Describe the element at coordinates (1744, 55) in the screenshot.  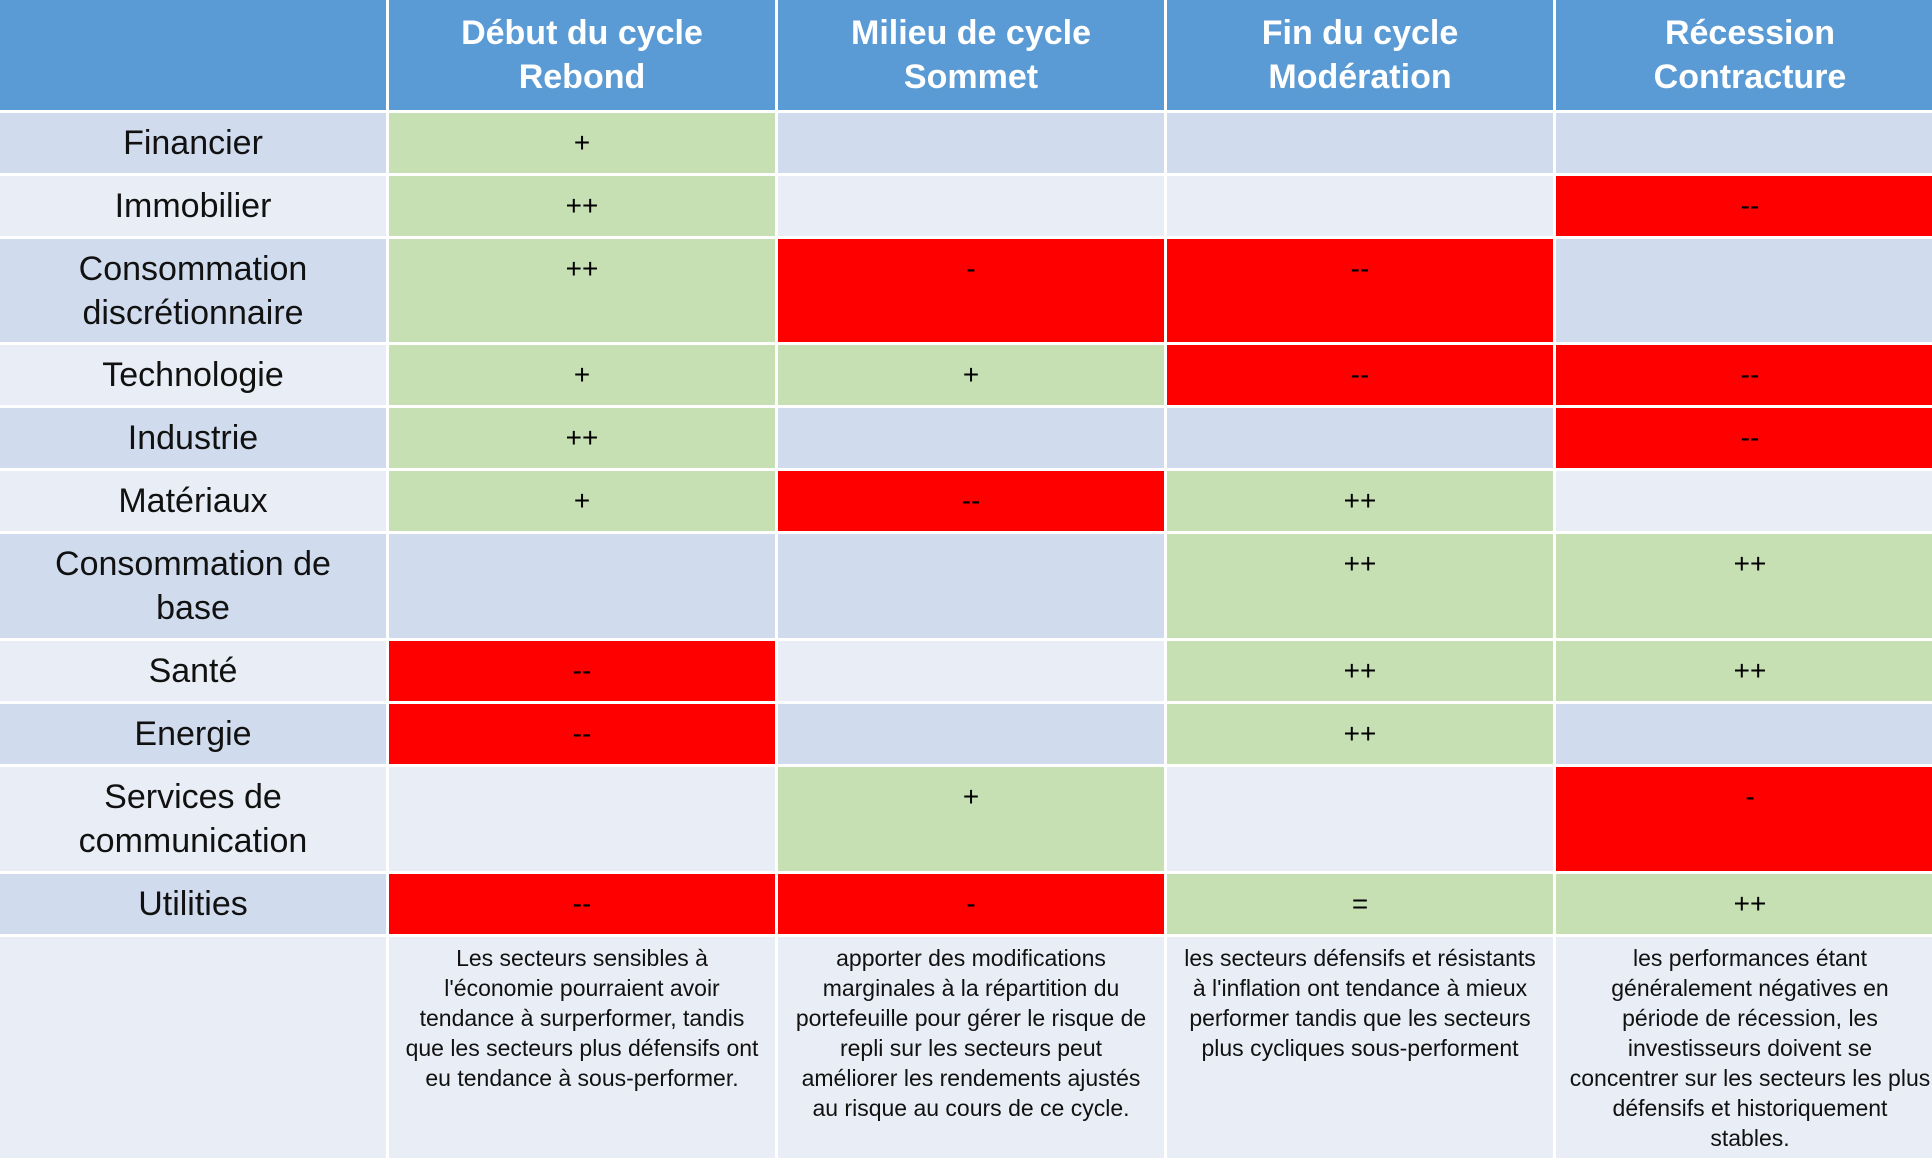
I see `header-recession: Récession Contracture` at that location.